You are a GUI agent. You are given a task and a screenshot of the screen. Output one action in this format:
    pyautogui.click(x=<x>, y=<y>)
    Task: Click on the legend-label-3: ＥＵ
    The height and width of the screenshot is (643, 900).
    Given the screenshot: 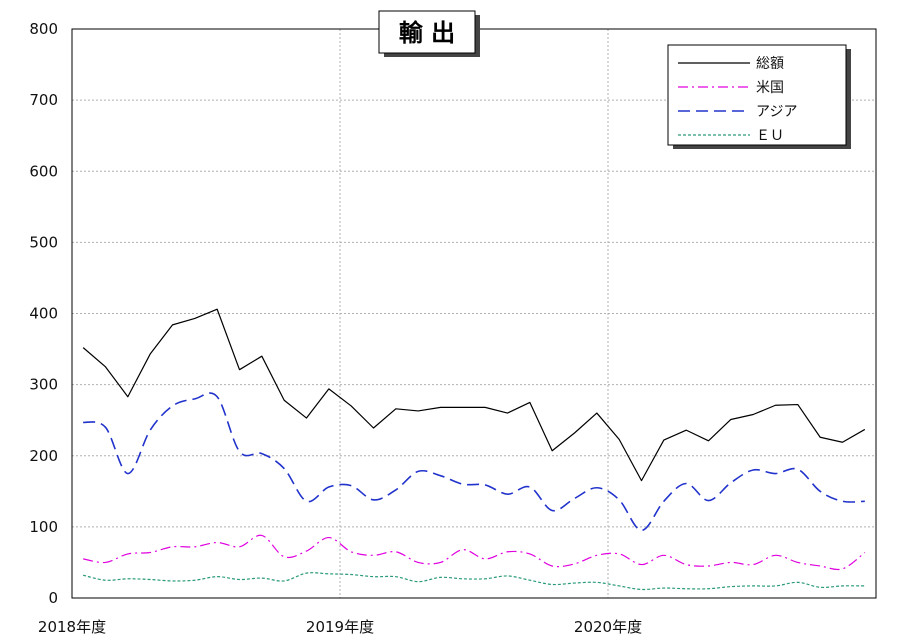 What is the action you would take?
    pyautogui.click(x=770, y=136)
    